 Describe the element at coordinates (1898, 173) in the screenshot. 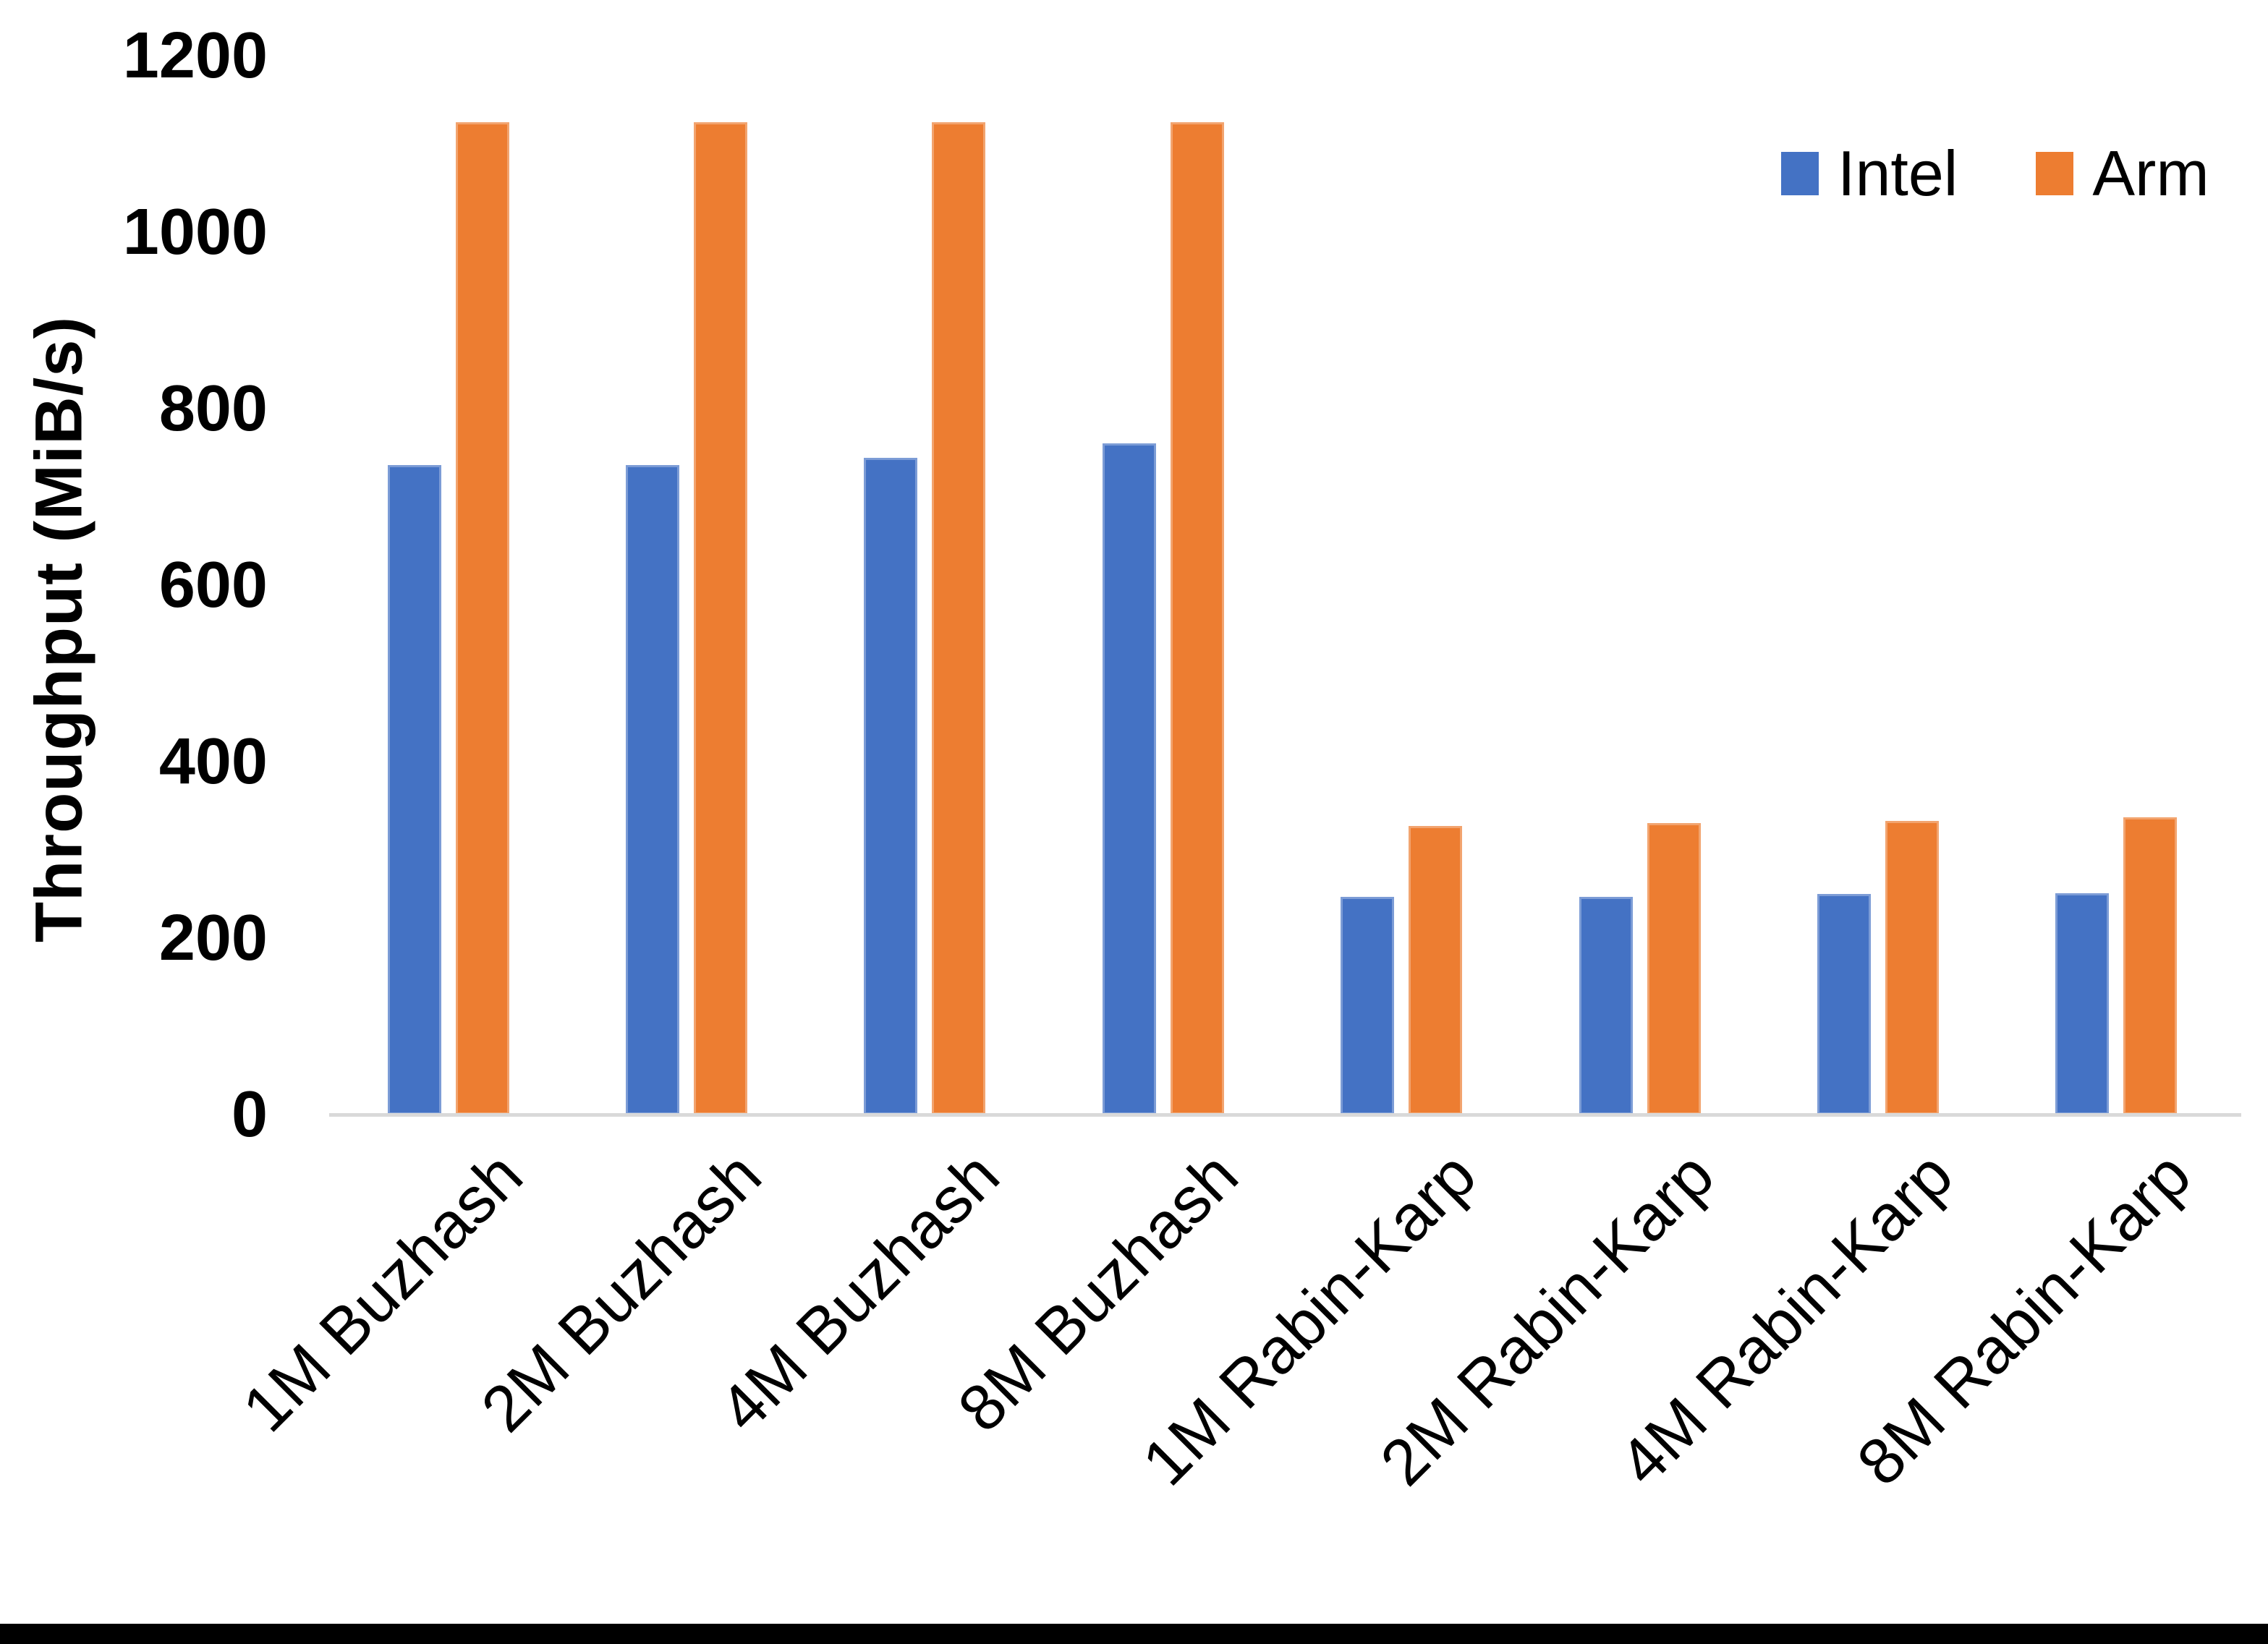

I see `legend-label: Intel` at that location.